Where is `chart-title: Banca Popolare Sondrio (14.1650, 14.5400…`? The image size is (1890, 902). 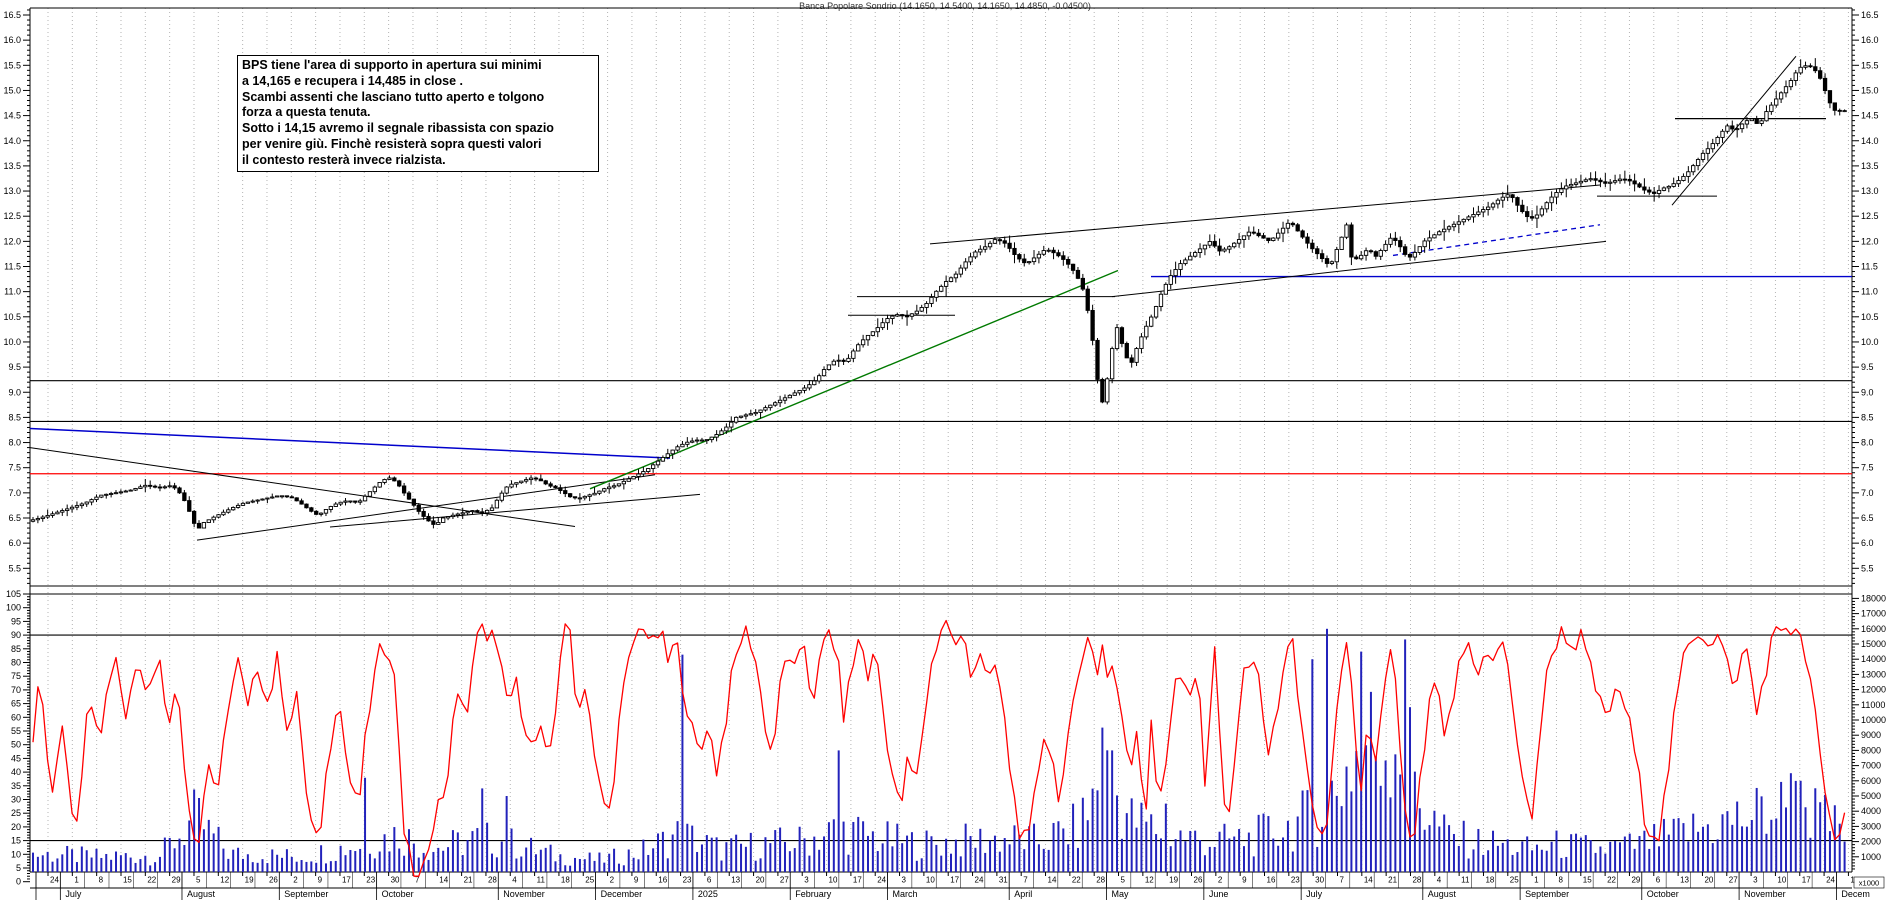
chart-title: Banca Popolare Sondrio (14.1650, 14.5400… is located at coordinates (945, 6).